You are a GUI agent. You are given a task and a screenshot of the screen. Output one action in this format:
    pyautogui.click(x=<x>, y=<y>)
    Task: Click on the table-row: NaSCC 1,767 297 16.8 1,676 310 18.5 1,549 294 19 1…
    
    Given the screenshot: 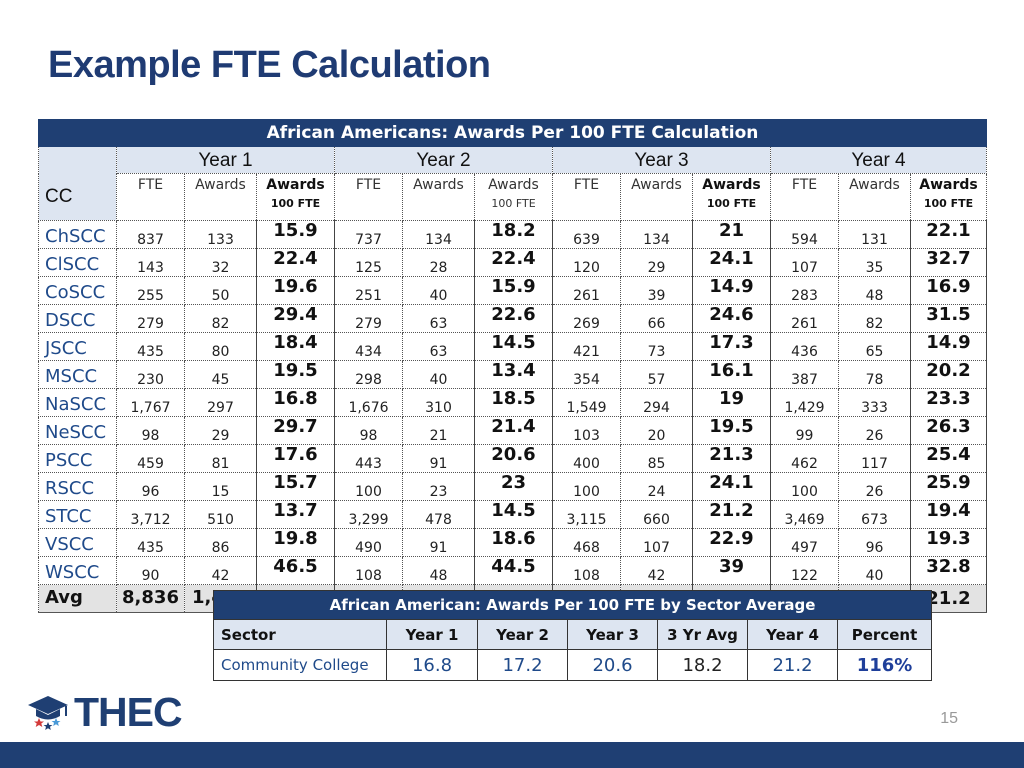 What is the action you would take?
    pyautogui.click(x=512, y=402)
    